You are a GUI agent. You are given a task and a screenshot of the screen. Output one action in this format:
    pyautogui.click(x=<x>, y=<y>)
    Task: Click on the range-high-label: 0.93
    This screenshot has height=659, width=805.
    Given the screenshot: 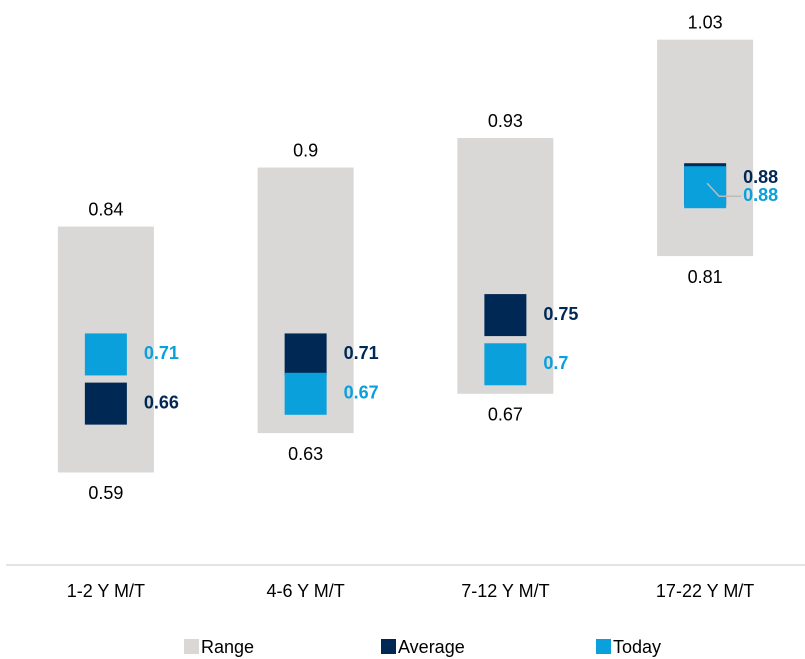 What is the action you would take?
    pyautogui.click(x=505, y=121)
    